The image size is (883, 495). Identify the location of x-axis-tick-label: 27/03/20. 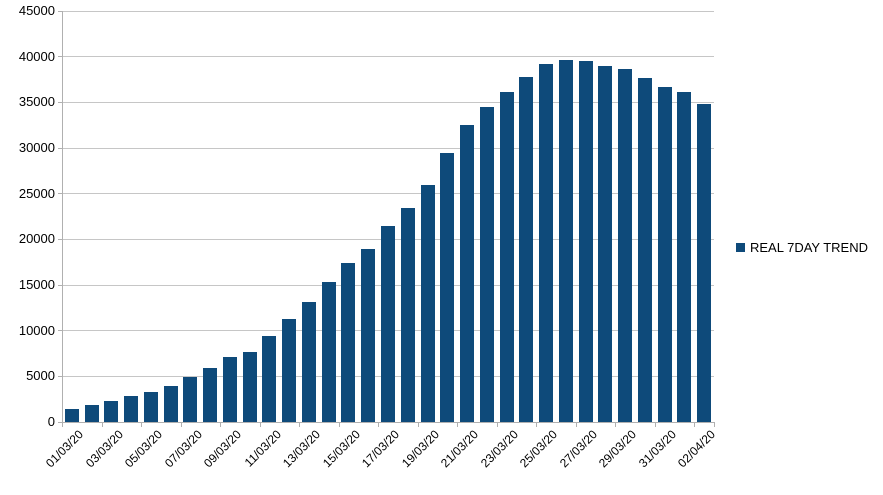
(578, 449).